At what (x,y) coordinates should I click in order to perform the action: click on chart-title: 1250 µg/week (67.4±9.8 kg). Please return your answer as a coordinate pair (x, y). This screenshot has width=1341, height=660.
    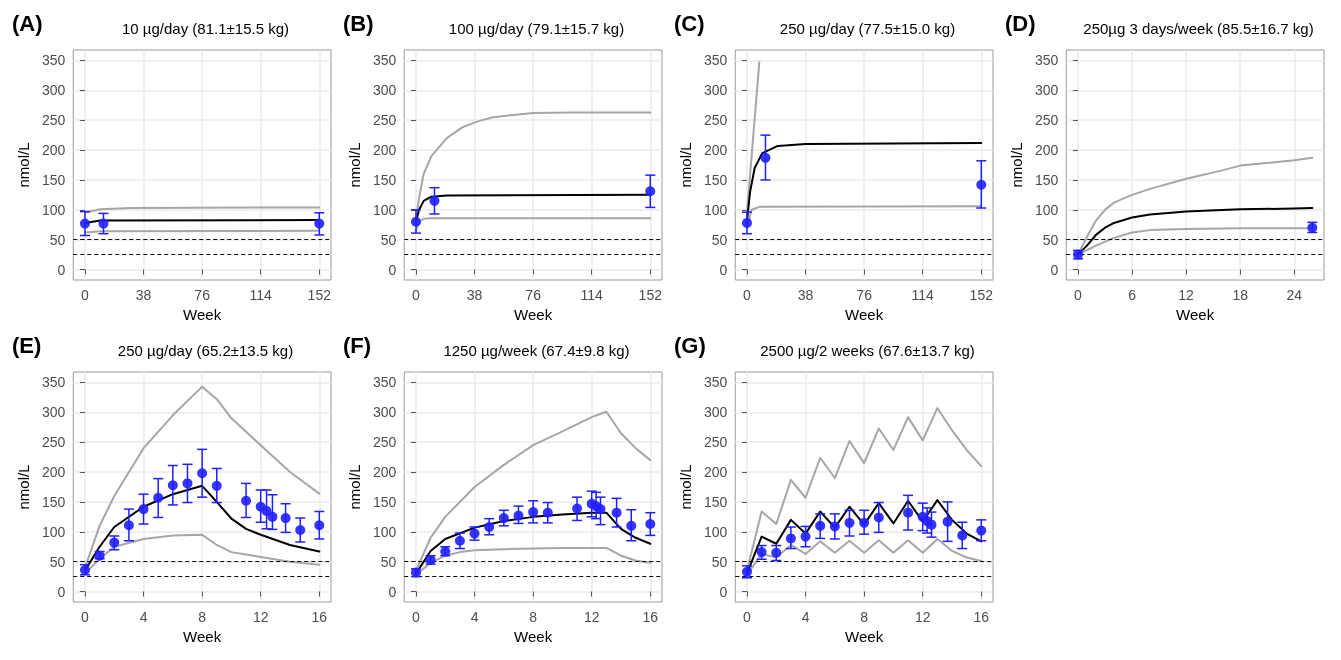
    Looking at the image, I should click on (536, 350).